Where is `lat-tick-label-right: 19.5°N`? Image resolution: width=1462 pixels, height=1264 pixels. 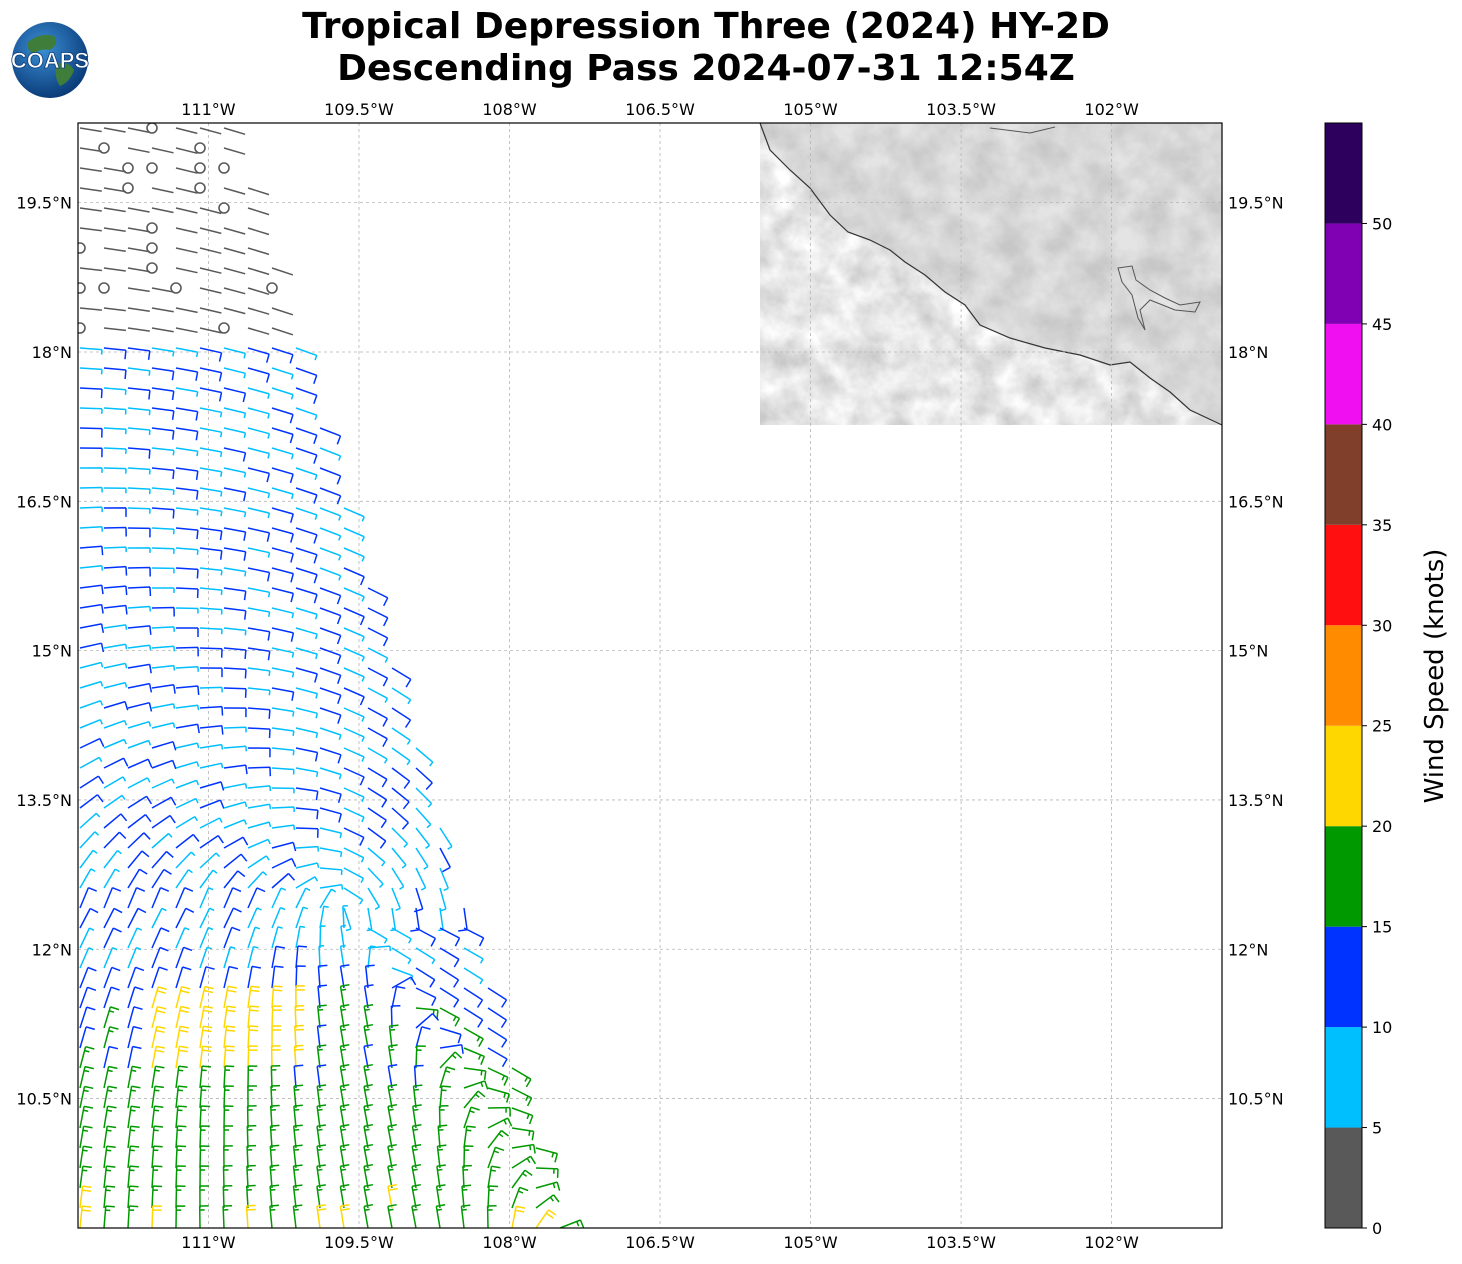 lat-tick-label-right: 19.5°N is located at coordinates (1256, 203).